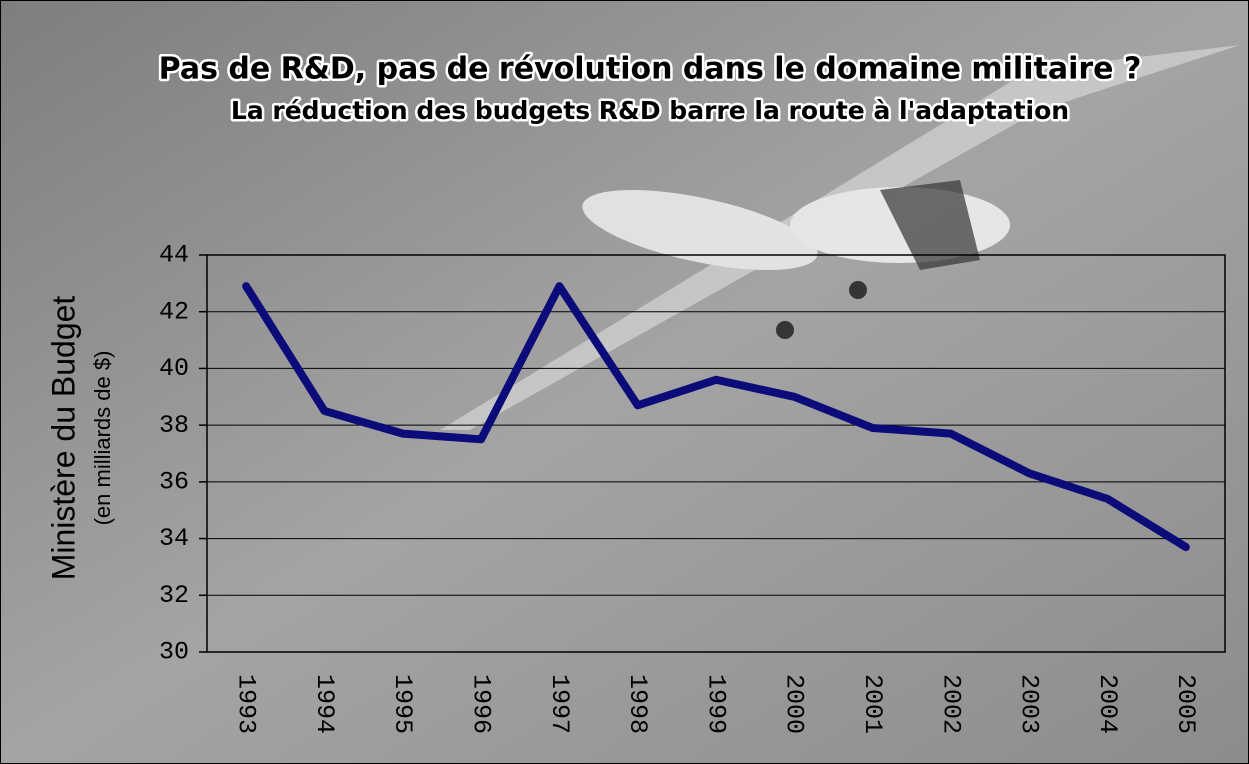 The height and width of the screenshot is (764, 1249). I want to click on x-tick-label: 1999, so click(715, 704).